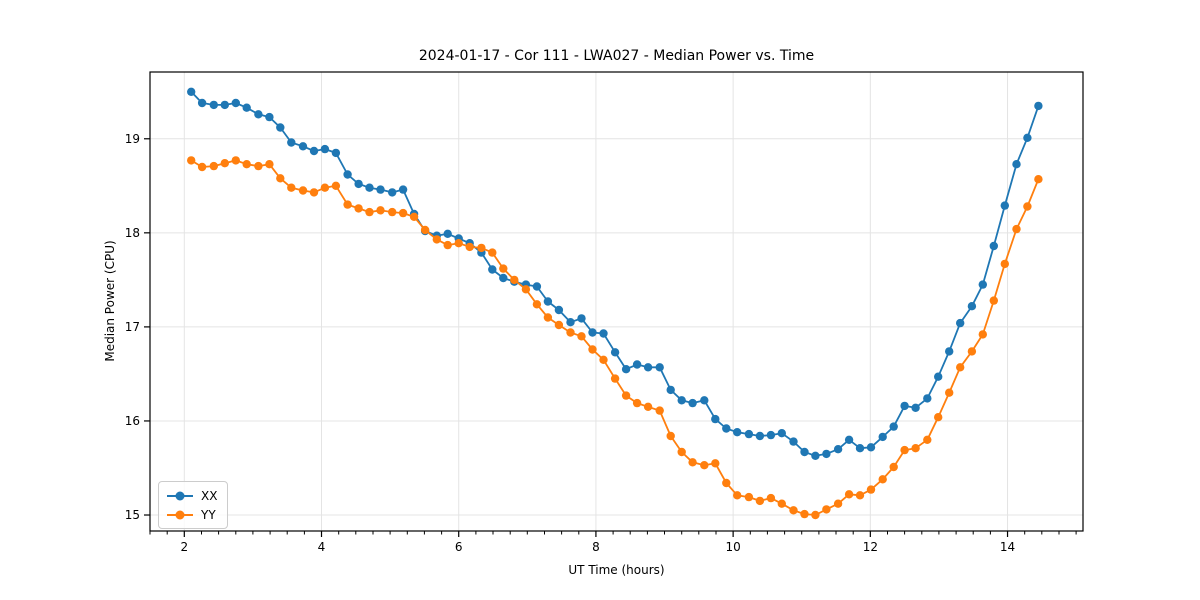  I want to click on x-tick-label: 12, so click(870, 547).